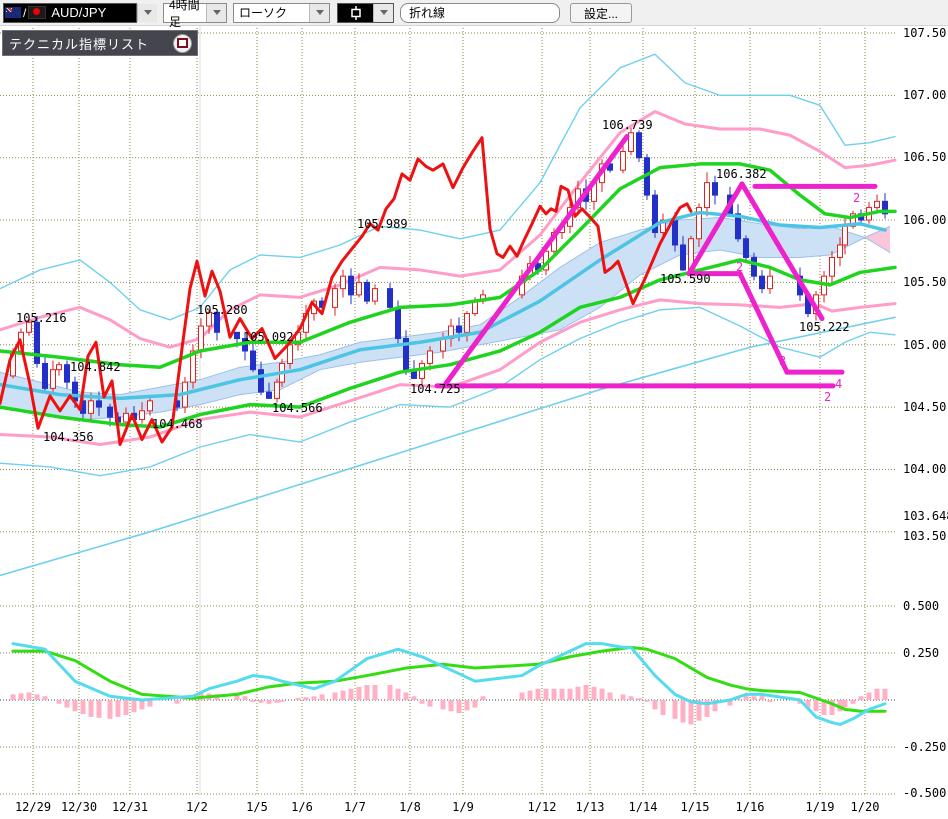 This screenshot has height=819, width=948. What do you see at coordinates (257, 807) in the screenshot?
I see `svg-text: 1/5` at bounding box center [257, 807].